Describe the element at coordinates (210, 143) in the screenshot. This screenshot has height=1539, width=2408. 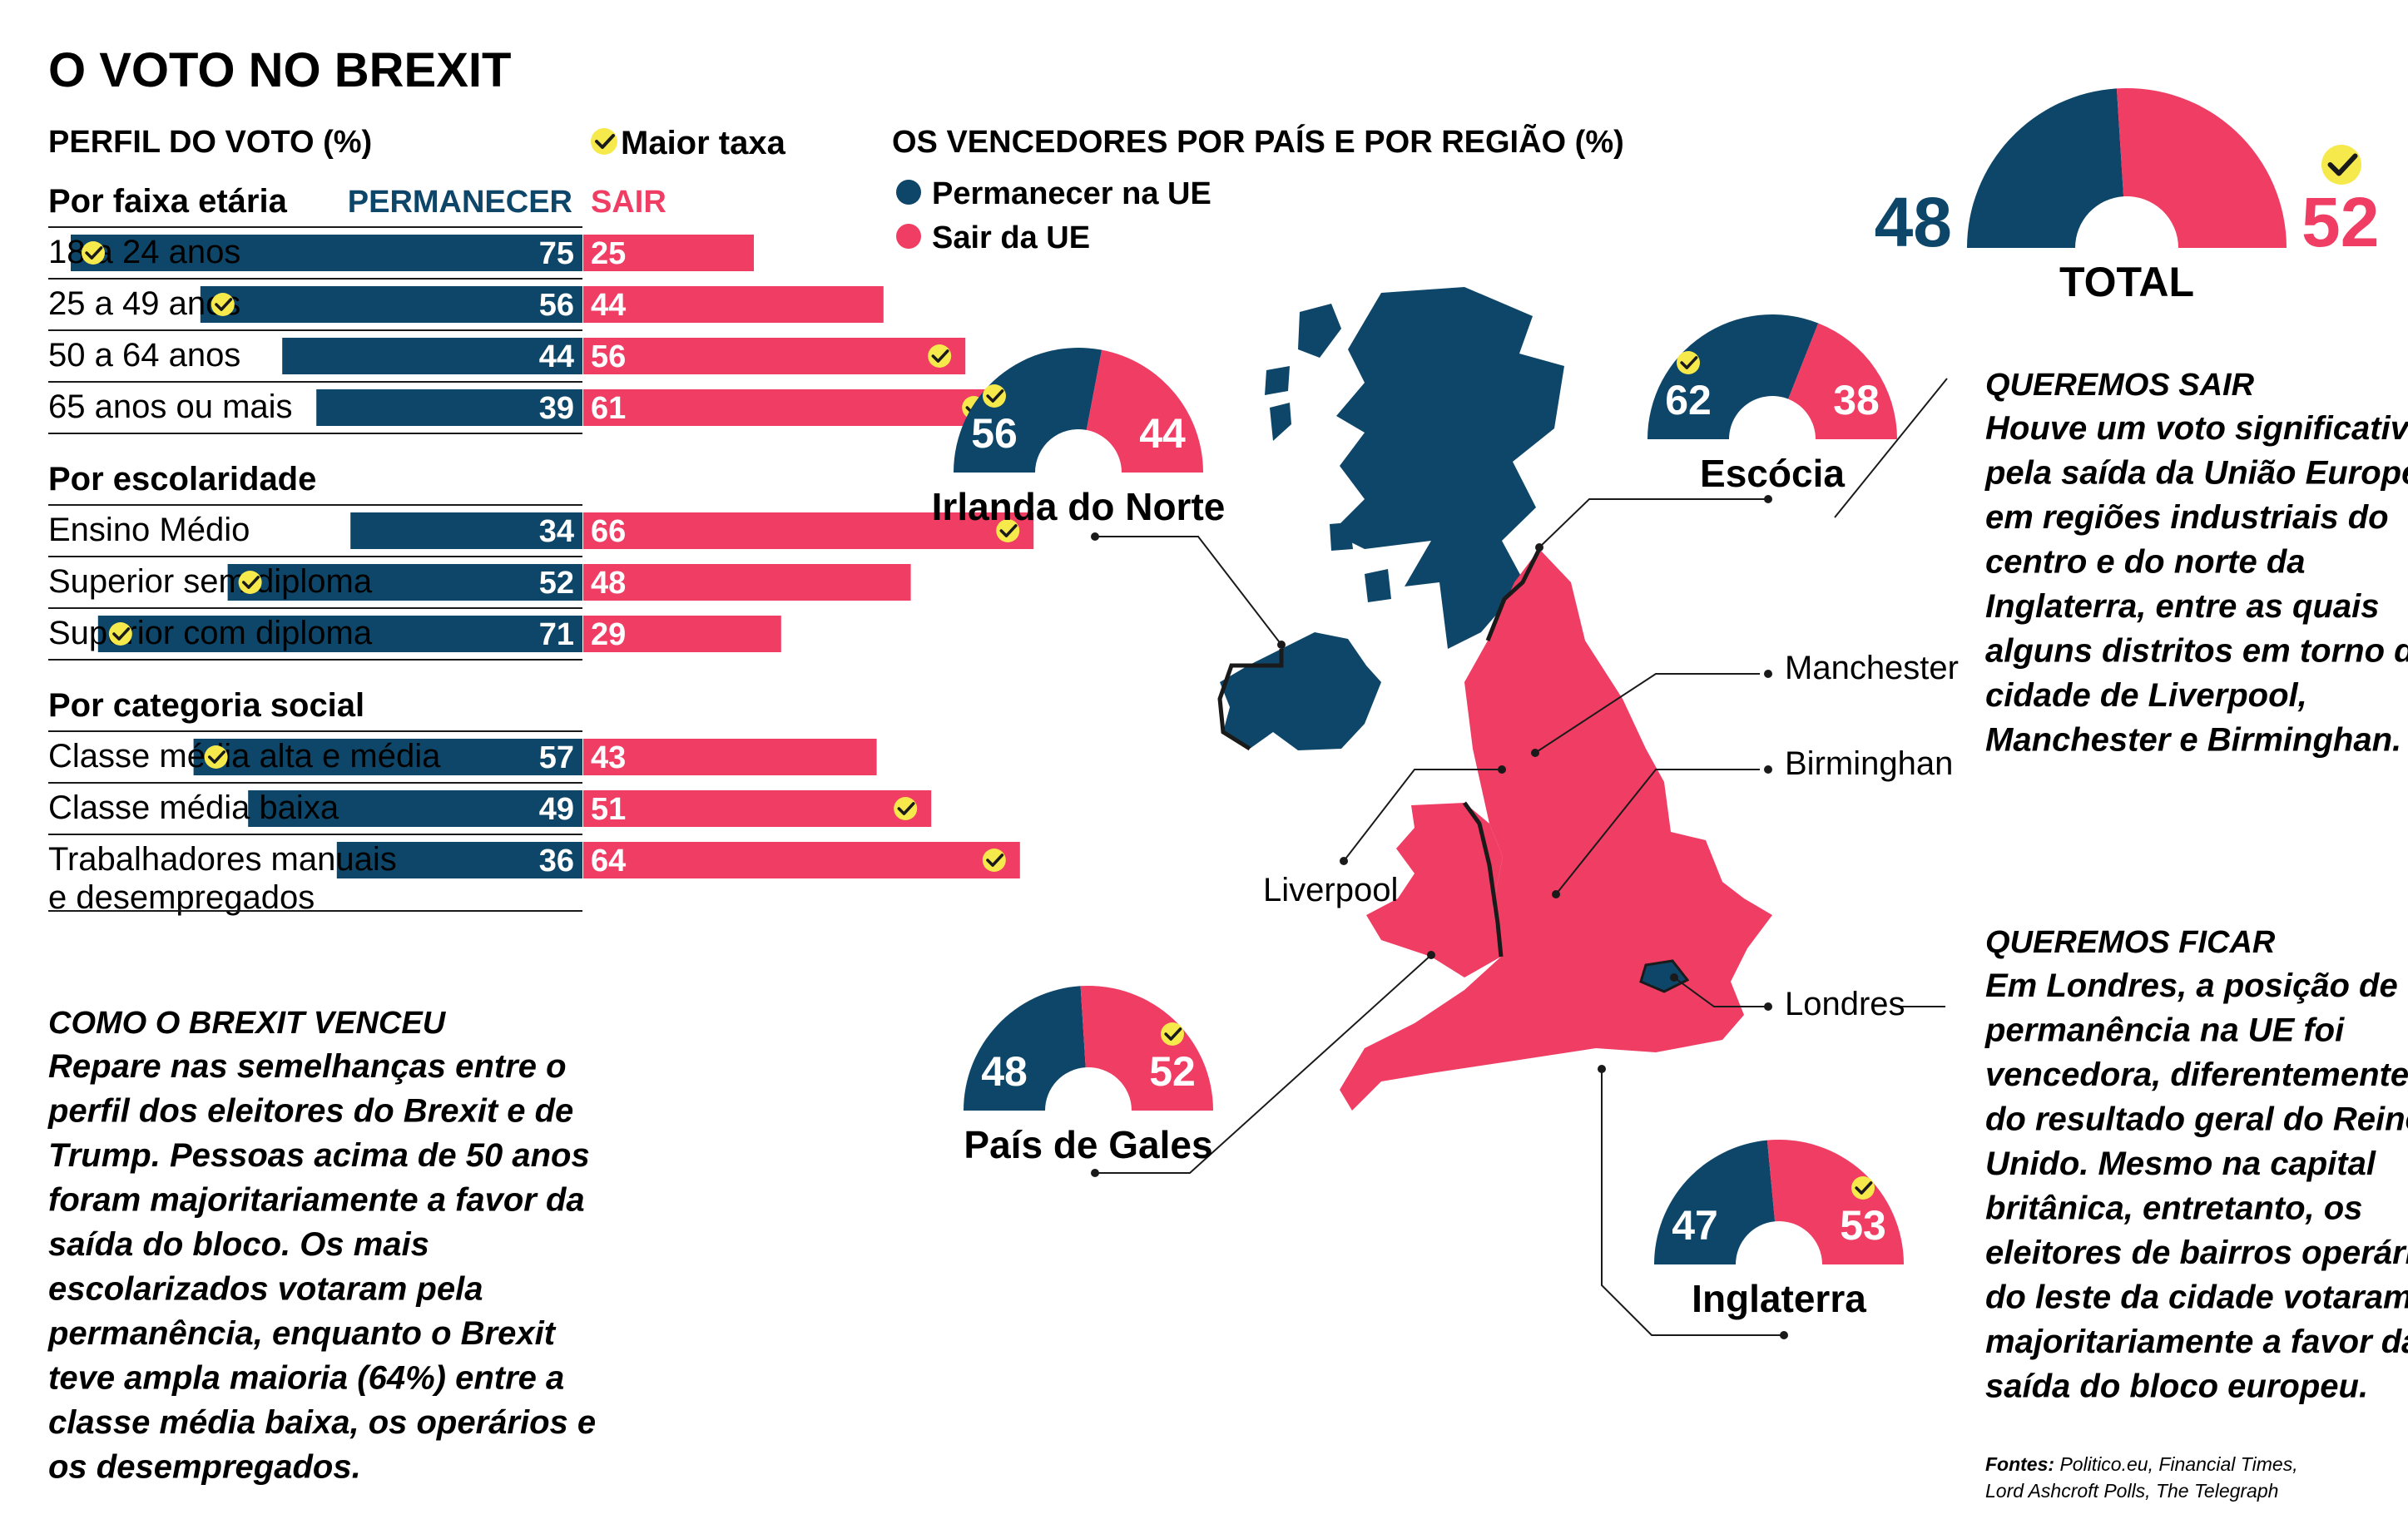
I see `profile-title: PERFIL DO VOTO (%)` at that location.